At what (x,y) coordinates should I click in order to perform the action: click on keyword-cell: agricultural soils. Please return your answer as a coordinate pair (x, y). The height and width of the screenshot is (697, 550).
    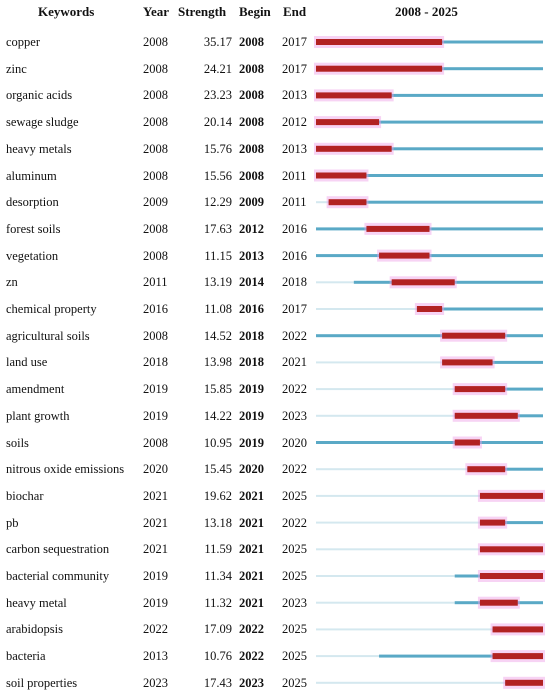
    Looking at the image, I should click on (48, 335).